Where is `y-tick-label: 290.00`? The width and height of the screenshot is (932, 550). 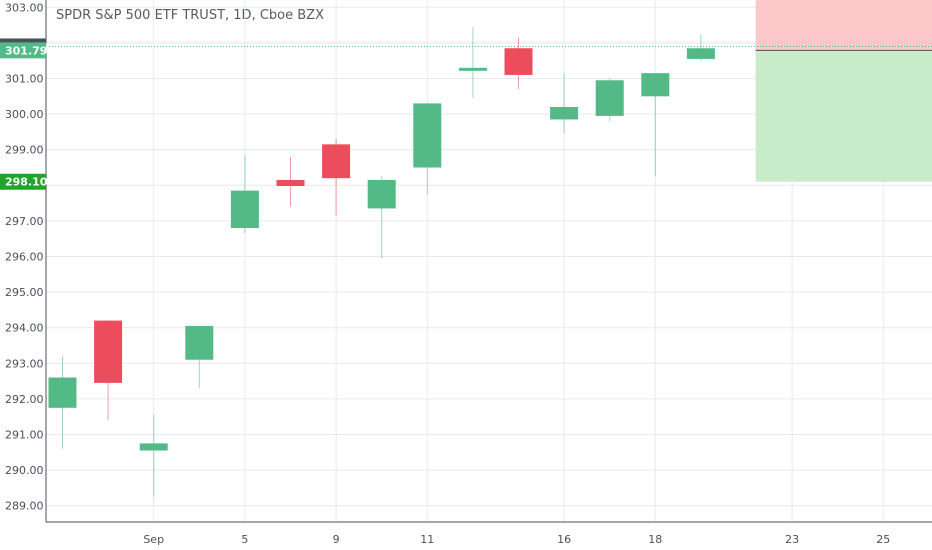 y-tick-label: 290.00 is located at coordinates (24, 470).